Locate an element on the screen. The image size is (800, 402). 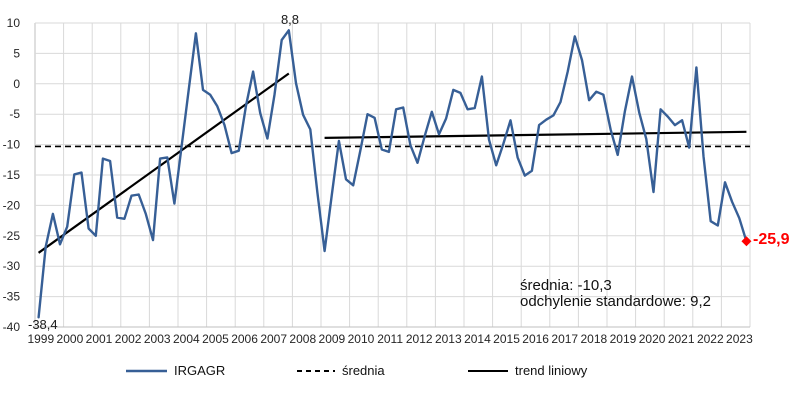
x-tick-label: 2013 is located at coordinates (448, 339).